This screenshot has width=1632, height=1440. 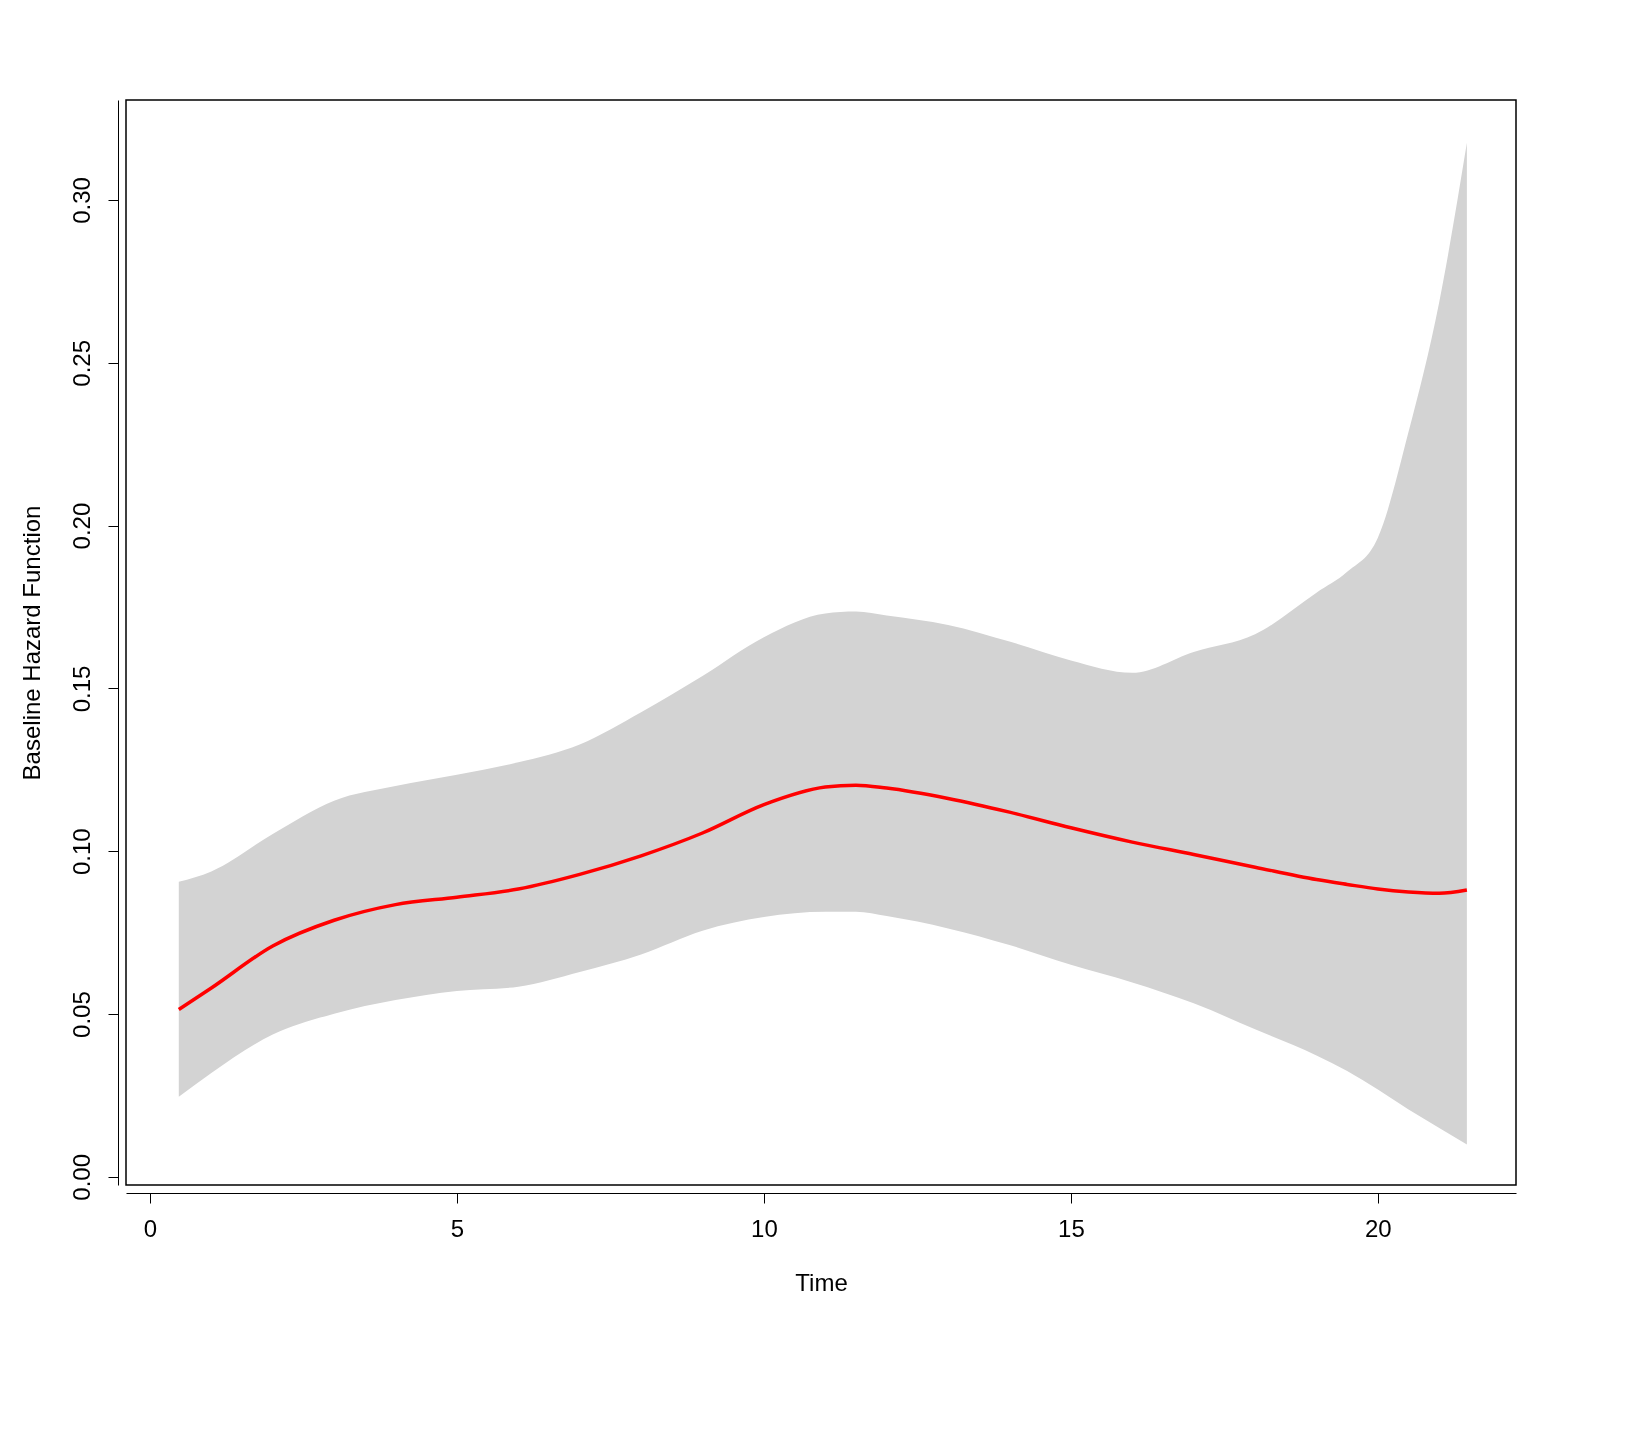 What do you see at coordinates (823, 897) in the screenshot?
I see `line-series` at bounding box center [823, 897].